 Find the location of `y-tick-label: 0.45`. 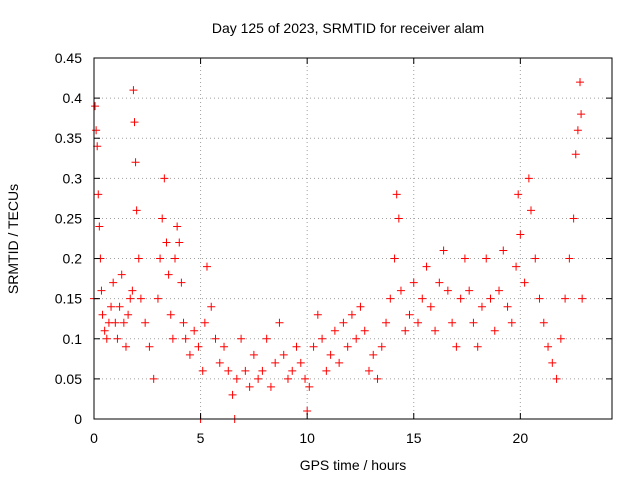

y-tick-label: 0.45 is located at coordinates (68, 58).